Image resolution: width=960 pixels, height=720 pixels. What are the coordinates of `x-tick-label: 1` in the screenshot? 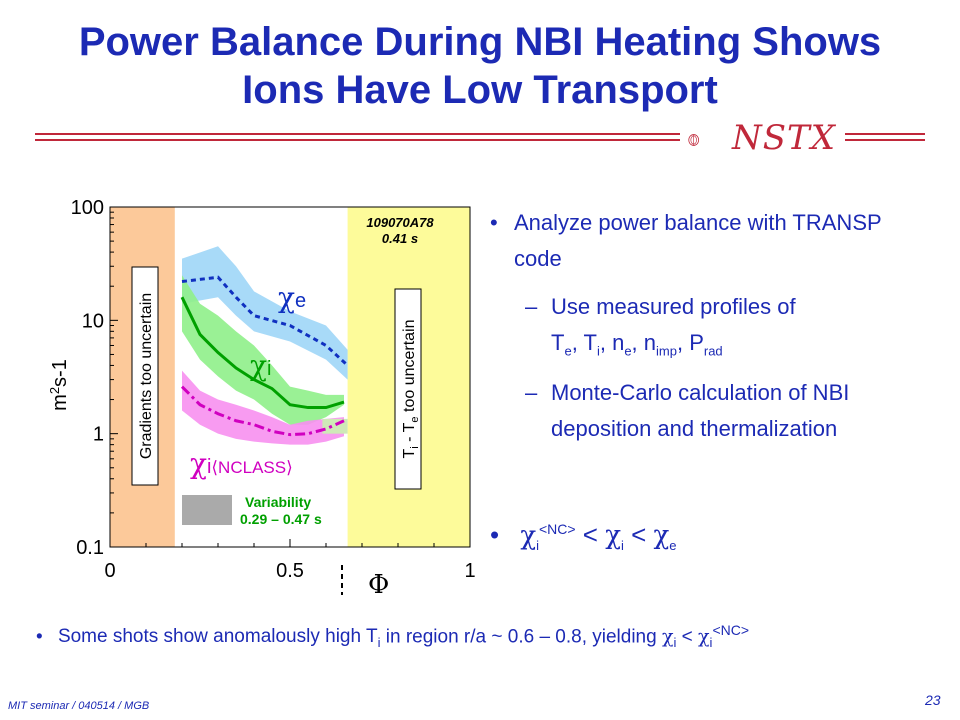 It's located at (469, 571).